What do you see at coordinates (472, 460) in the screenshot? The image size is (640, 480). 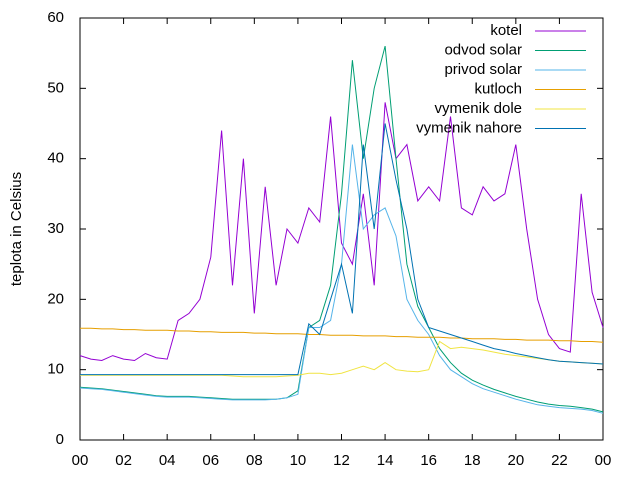 I see `x-tick-label: 18` at bounding box center [472, 460].